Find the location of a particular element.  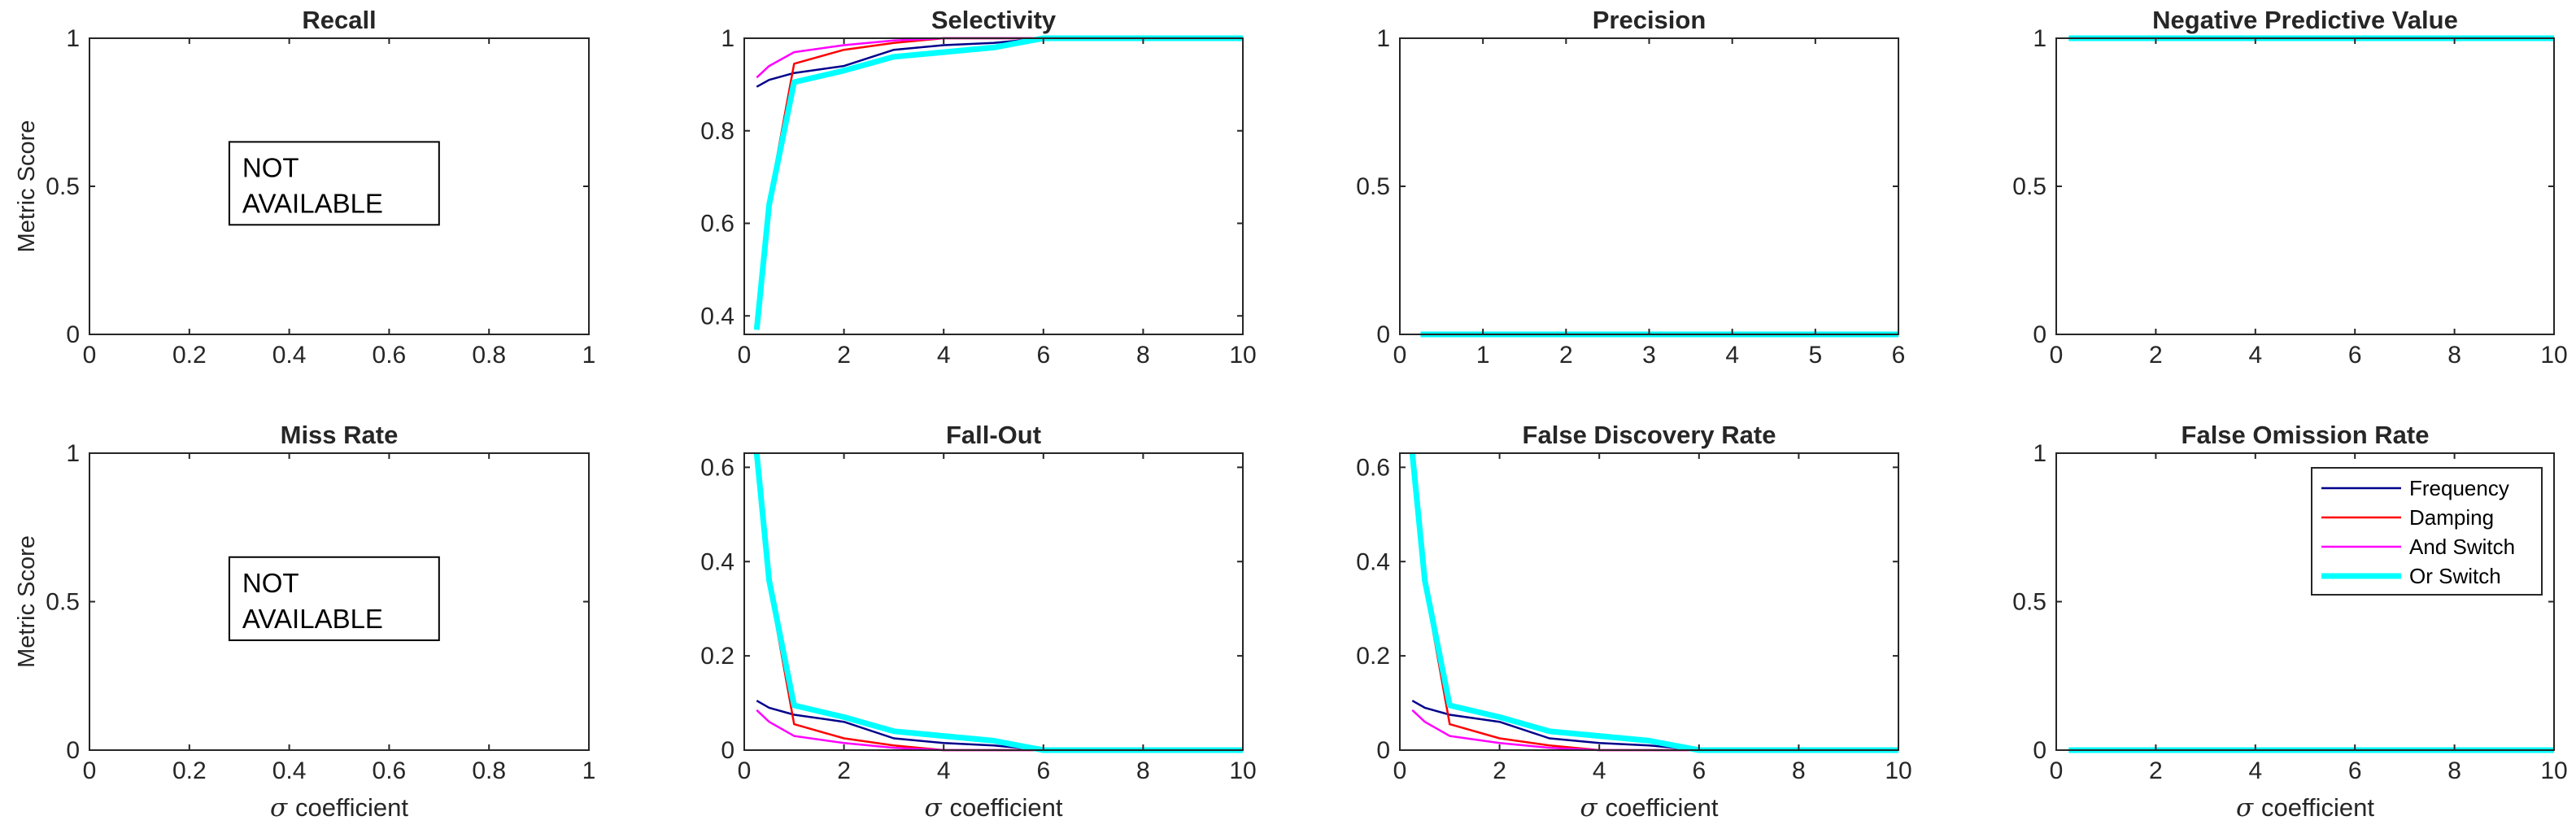

selectivity-xtick-label: 0 is located at coordinates (745, 356).